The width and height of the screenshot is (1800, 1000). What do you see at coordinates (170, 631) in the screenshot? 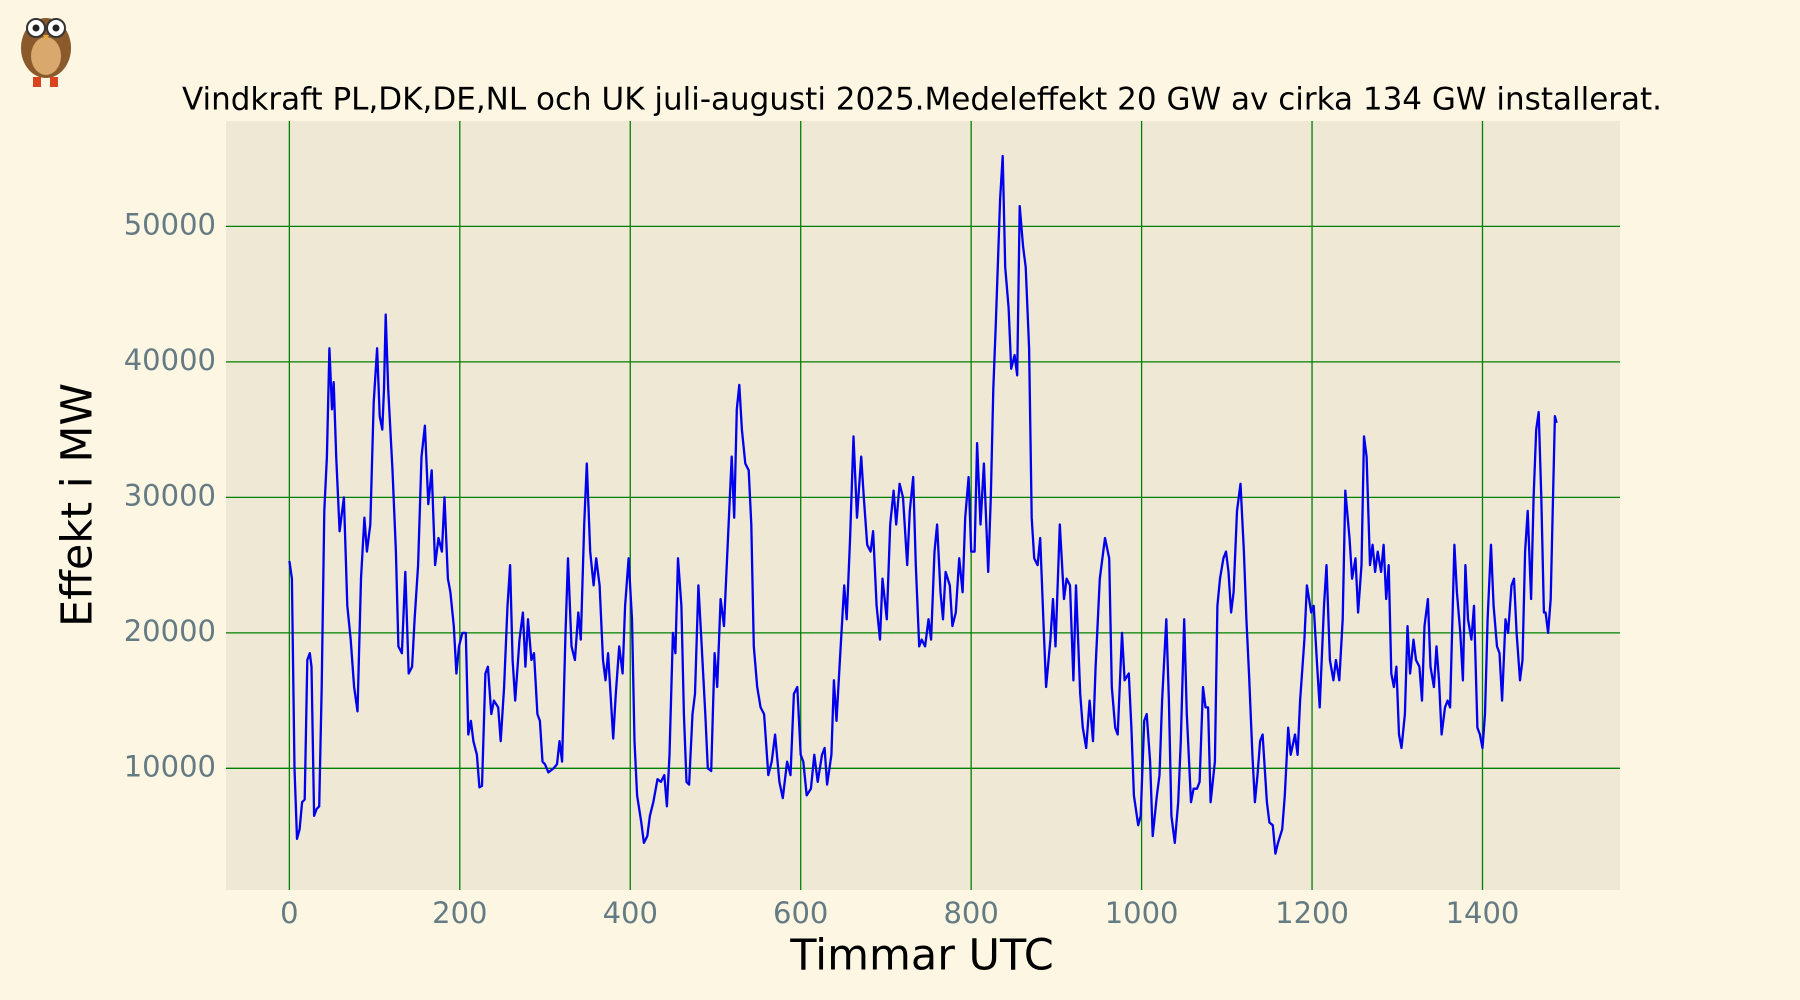
I see `y-tick-label: 20000` at bounding box center [170, 631].